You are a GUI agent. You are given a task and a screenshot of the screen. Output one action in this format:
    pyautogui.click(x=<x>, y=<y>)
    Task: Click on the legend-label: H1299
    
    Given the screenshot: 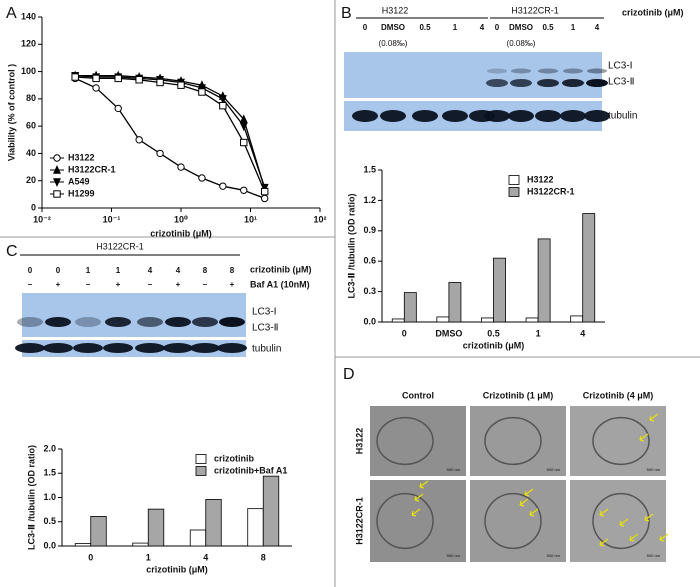 What is the action you would take?
    pyautogui.click(x=81, y=193)
    